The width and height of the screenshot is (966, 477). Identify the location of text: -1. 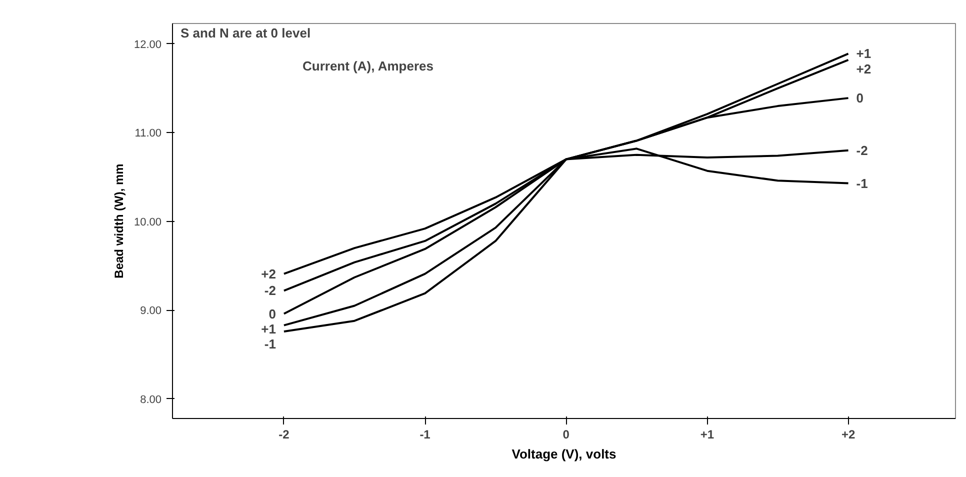
(270, 344).